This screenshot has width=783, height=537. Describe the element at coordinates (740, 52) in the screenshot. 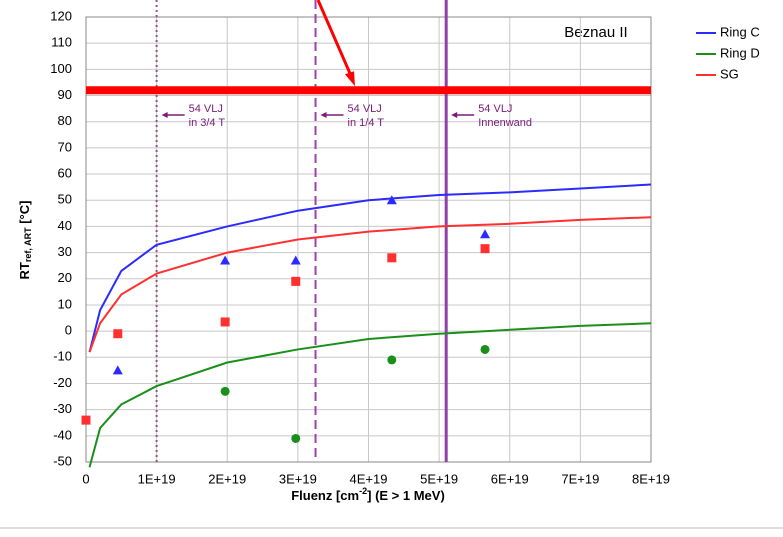

I see `legend-label: Ring D` at that location.